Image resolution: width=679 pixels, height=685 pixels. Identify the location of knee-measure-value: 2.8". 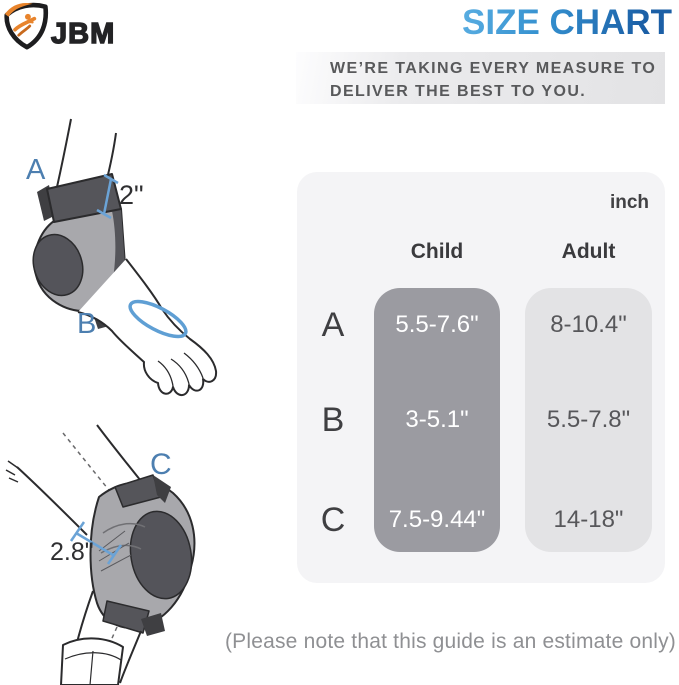
(72, 552).